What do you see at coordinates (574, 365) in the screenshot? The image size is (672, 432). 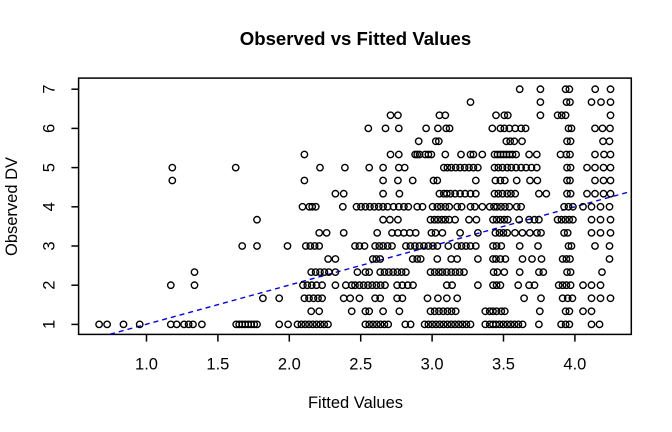 I see `svg-text: 4.0` at bounding box center [574, 365].